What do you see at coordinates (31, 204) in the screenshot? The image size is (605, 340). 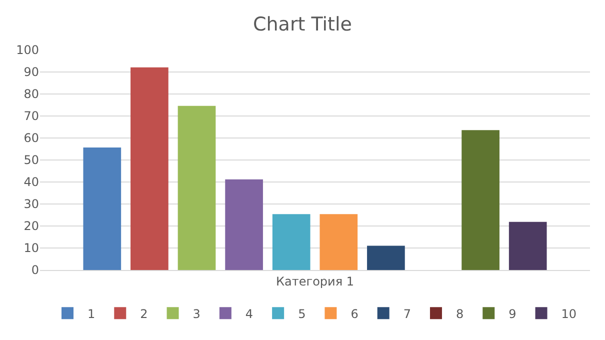 I see `y-tick-label: 30` at bounding box center [31, 204].